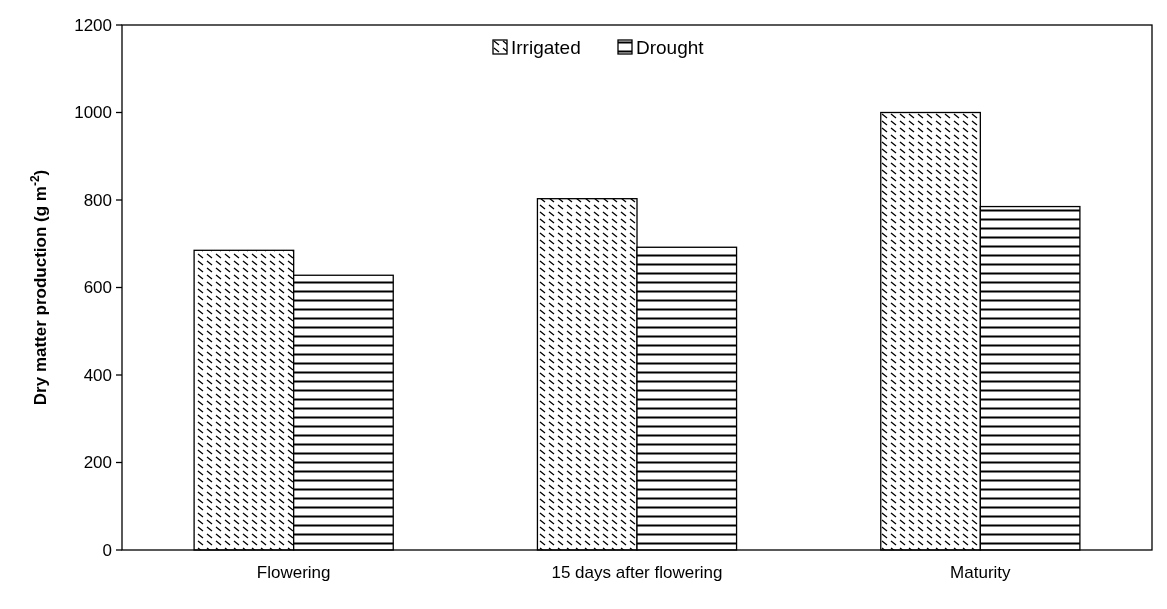  I want to click on x-tick-label: Maturity, so click(981, 572).